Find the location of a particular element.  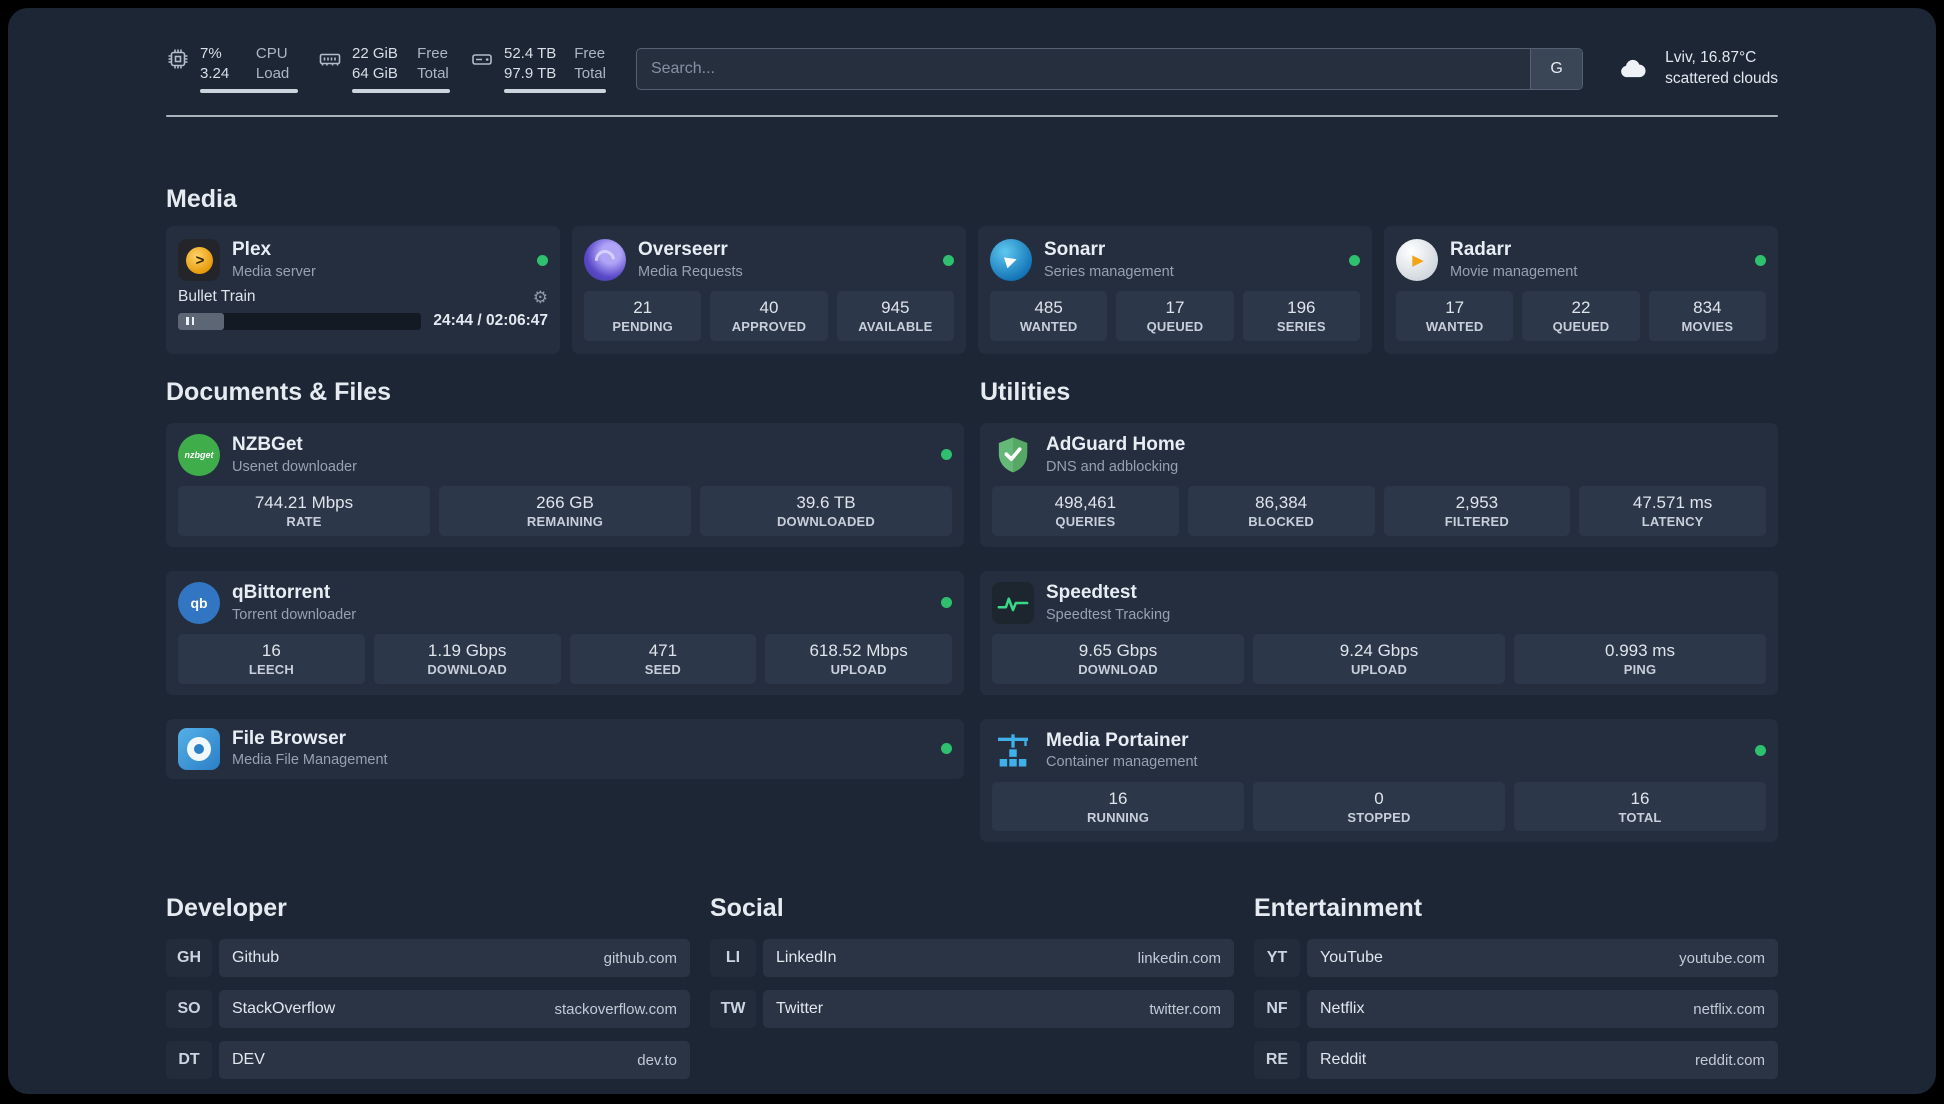

bookmark-row: YT YouTube youtube.com is located at coordinates (1516, 958).